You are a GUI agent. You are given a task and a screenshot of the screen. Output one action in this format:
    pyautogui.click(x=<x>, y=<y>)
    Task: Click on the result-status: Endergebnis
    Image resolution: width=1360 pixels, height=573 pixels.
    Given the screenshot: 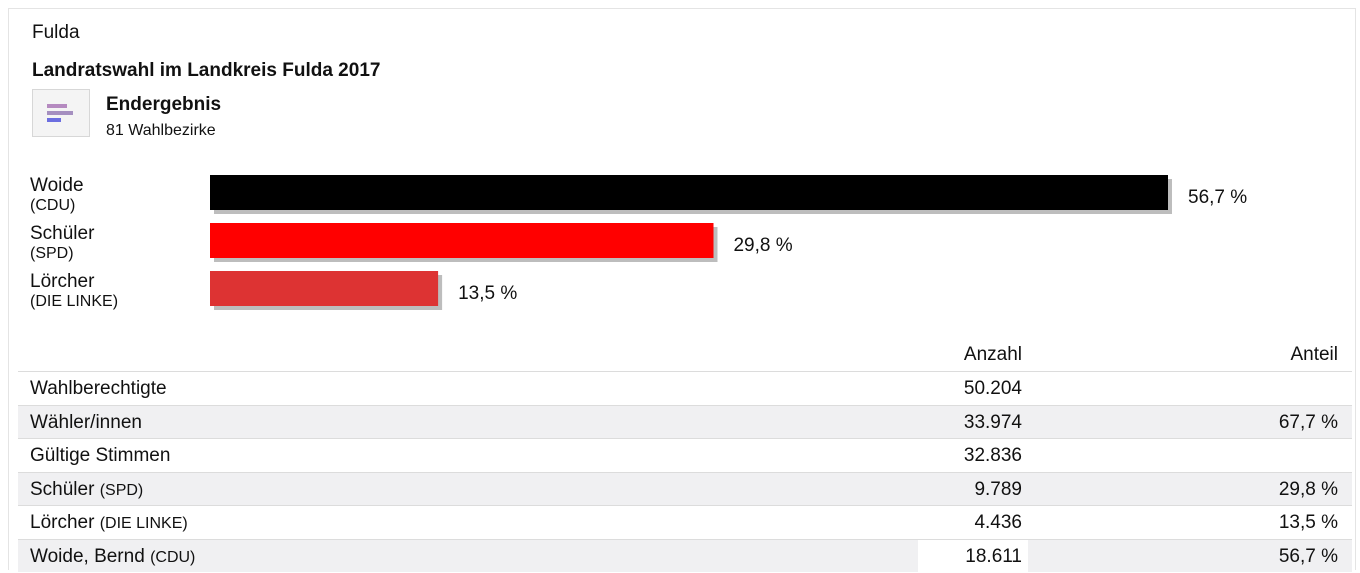 What is the action you would take?
    pyautogui.click(x=164, y=104)
    